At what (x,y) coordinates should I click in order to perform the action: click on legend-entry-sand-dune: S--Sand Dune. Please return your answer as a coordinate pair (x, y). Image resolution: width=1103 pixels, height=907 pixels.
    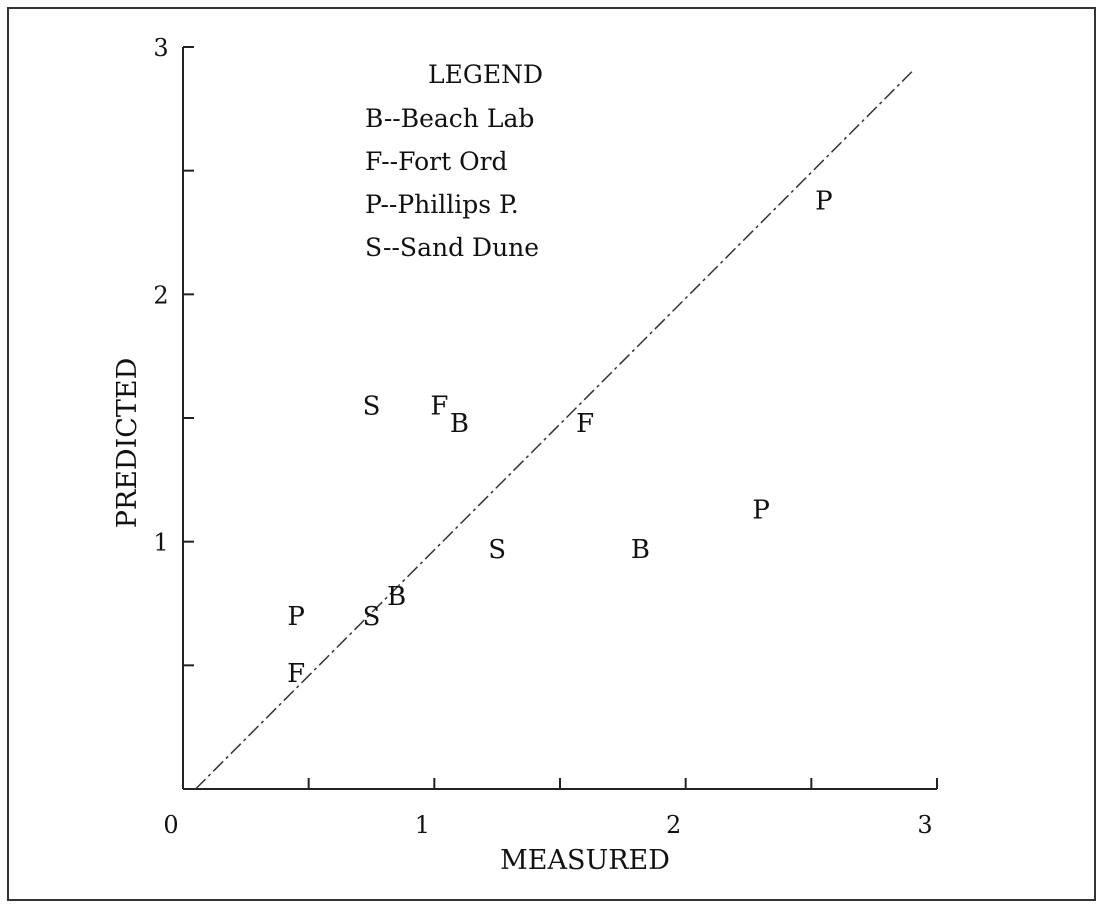
    Looking at the image, I should click on (452, 247).